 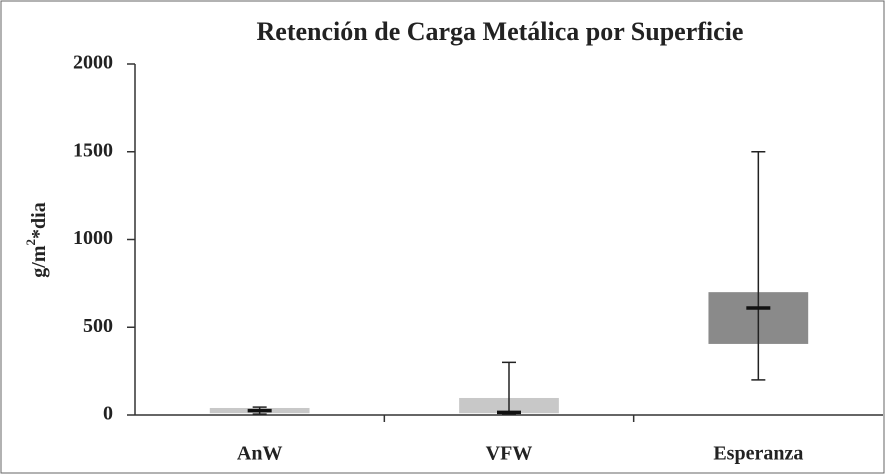 What do you see at coordinates (39, 220) in the screenshot?
I see `y-label-rest: *dia` at bounding box center [39, 220].